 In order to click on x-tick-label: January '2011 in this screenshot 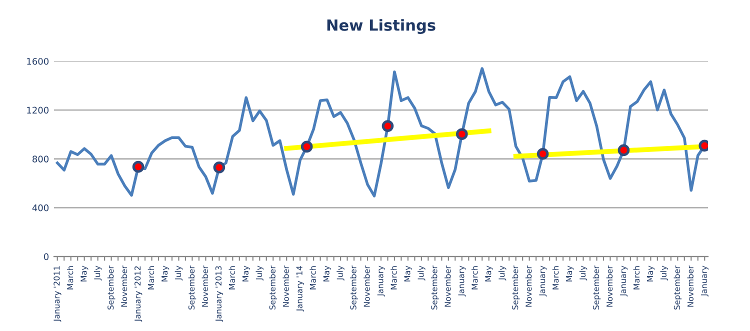, I will do `click(58, 294)`.